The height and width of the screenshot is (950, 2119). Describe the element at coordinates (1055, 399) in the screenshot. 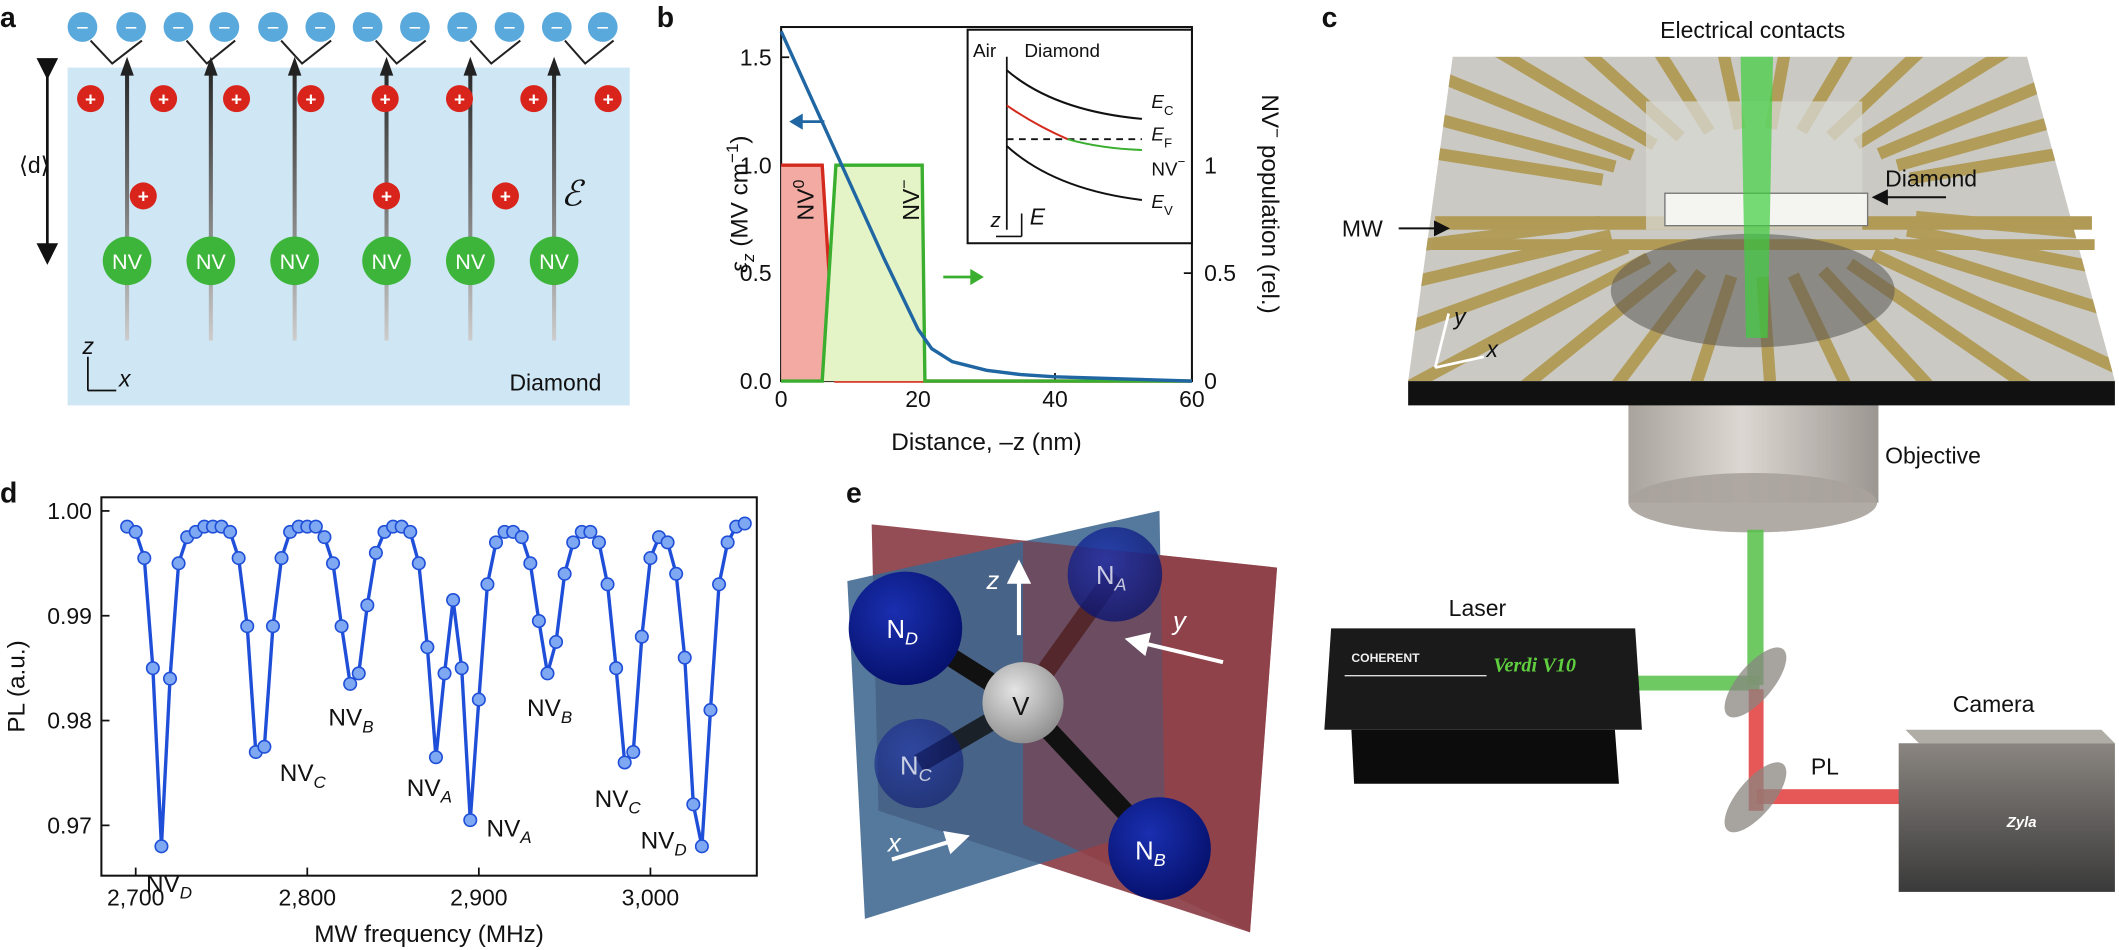

I see `x-tick-label: 40` at that location.